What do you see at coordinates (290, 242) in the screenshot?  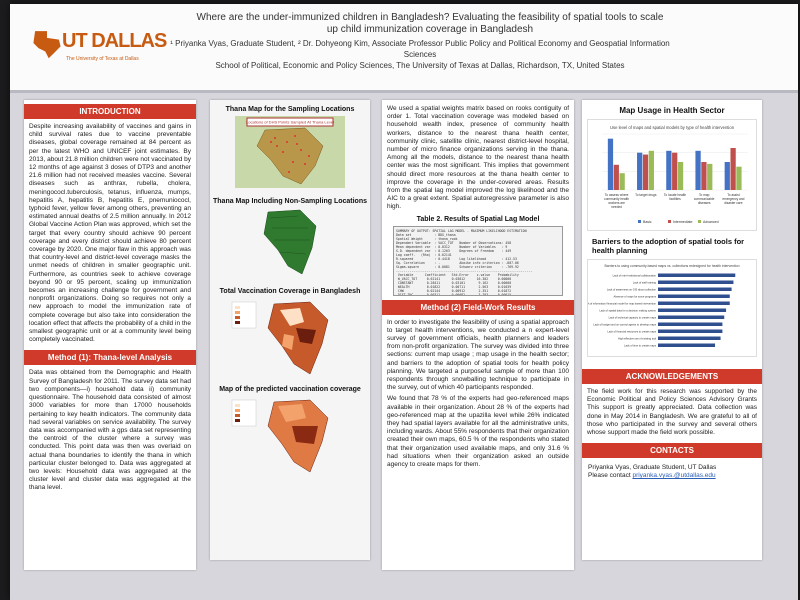 I see `non-sampling-map` at bounding box center [290, 242].